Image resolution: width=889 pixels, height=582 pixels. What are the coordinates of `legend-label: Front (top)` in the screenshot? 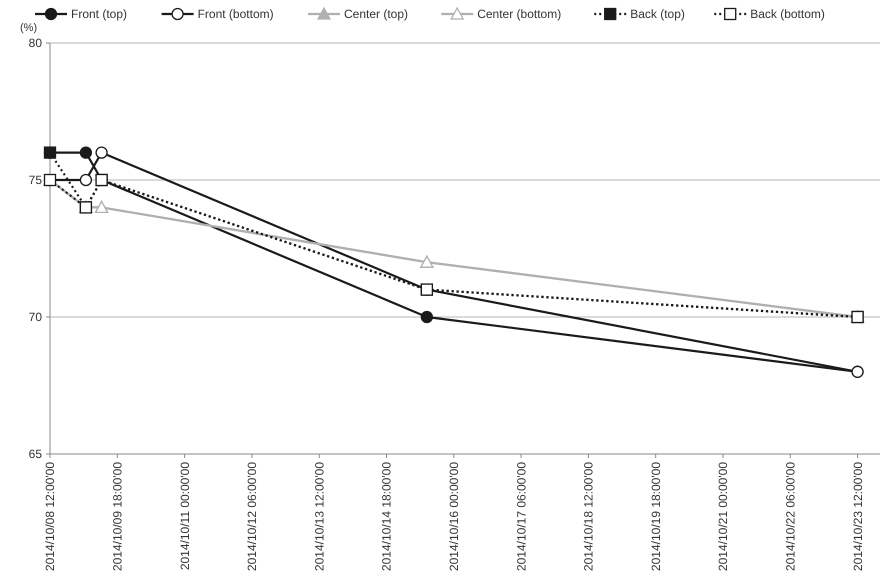 It's located at (99, 14).